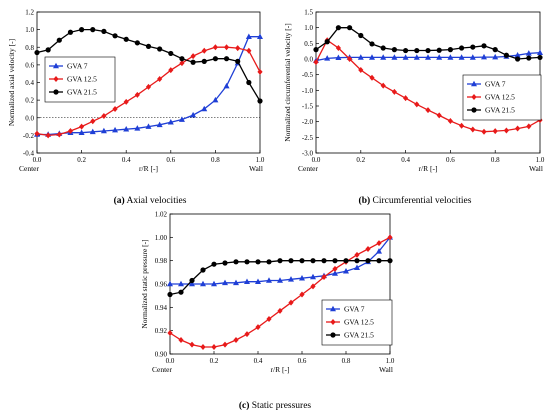 This screenshot has width=550, height=413. What do you see at coordinates (308, 138) in the screenshot?
I see `y-tick-label: -2.5` at bounding box center [308, 138].